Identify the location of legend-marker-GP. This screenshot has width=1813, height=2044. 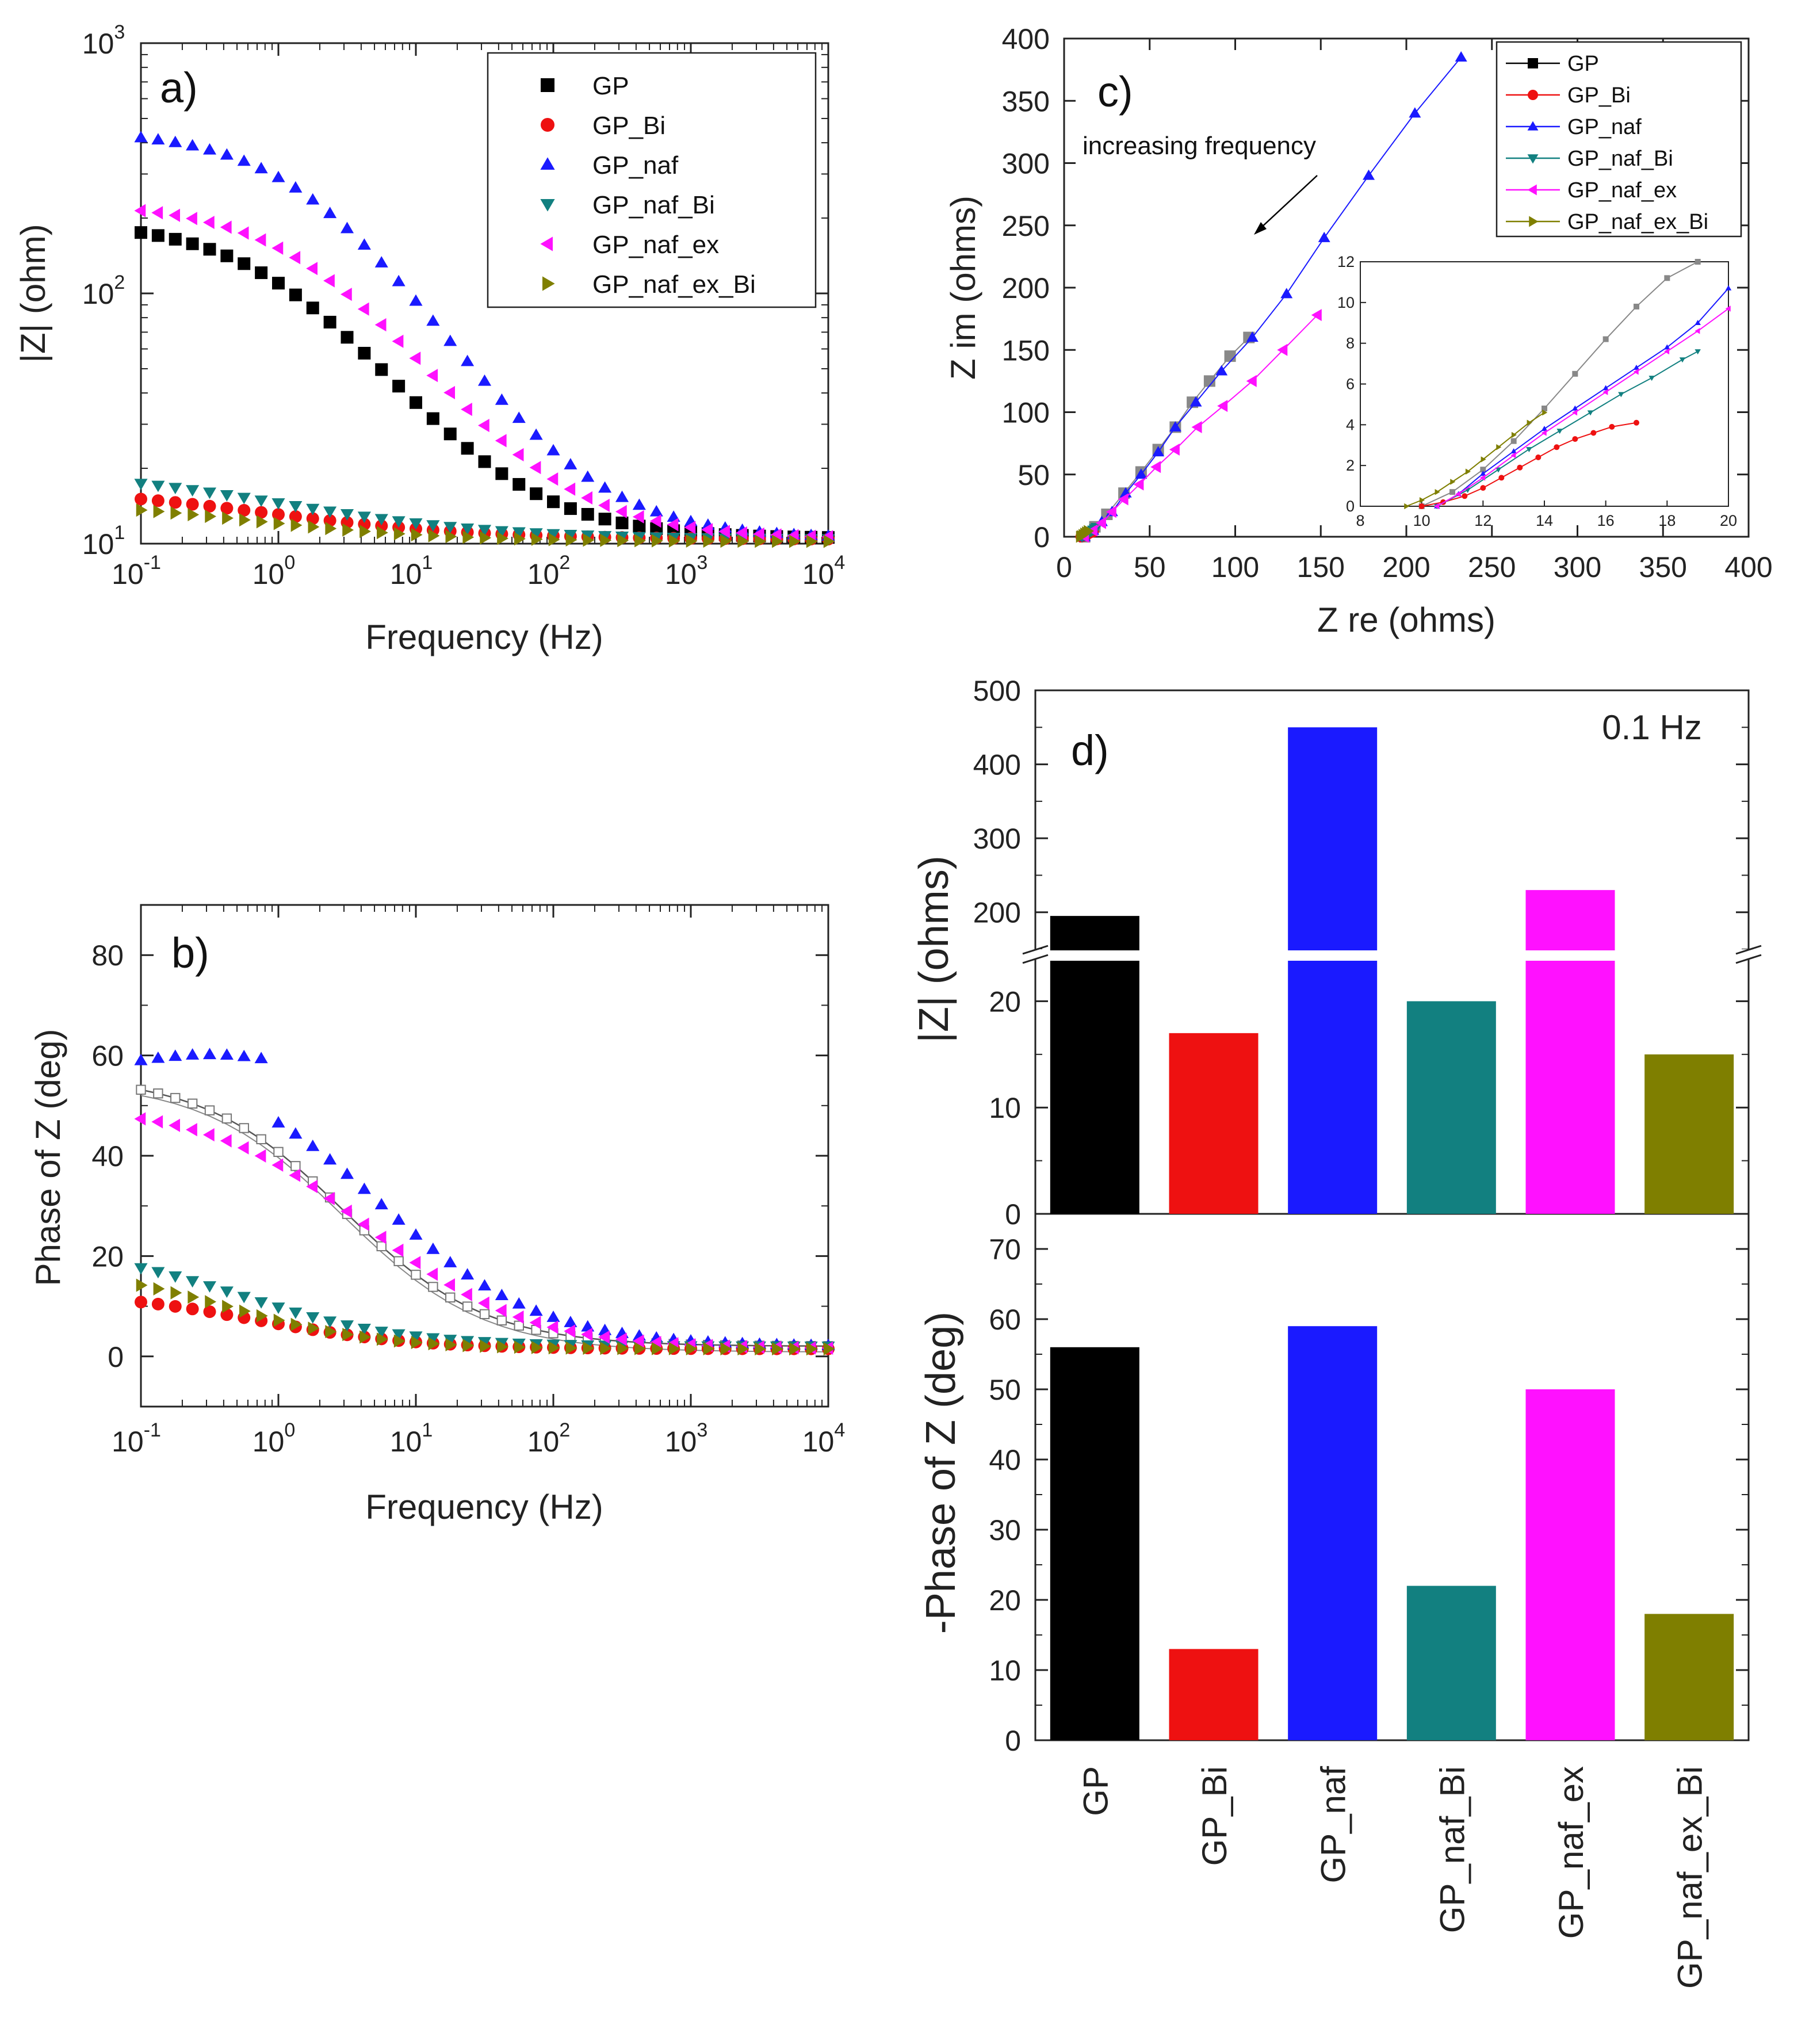
(547, 85).